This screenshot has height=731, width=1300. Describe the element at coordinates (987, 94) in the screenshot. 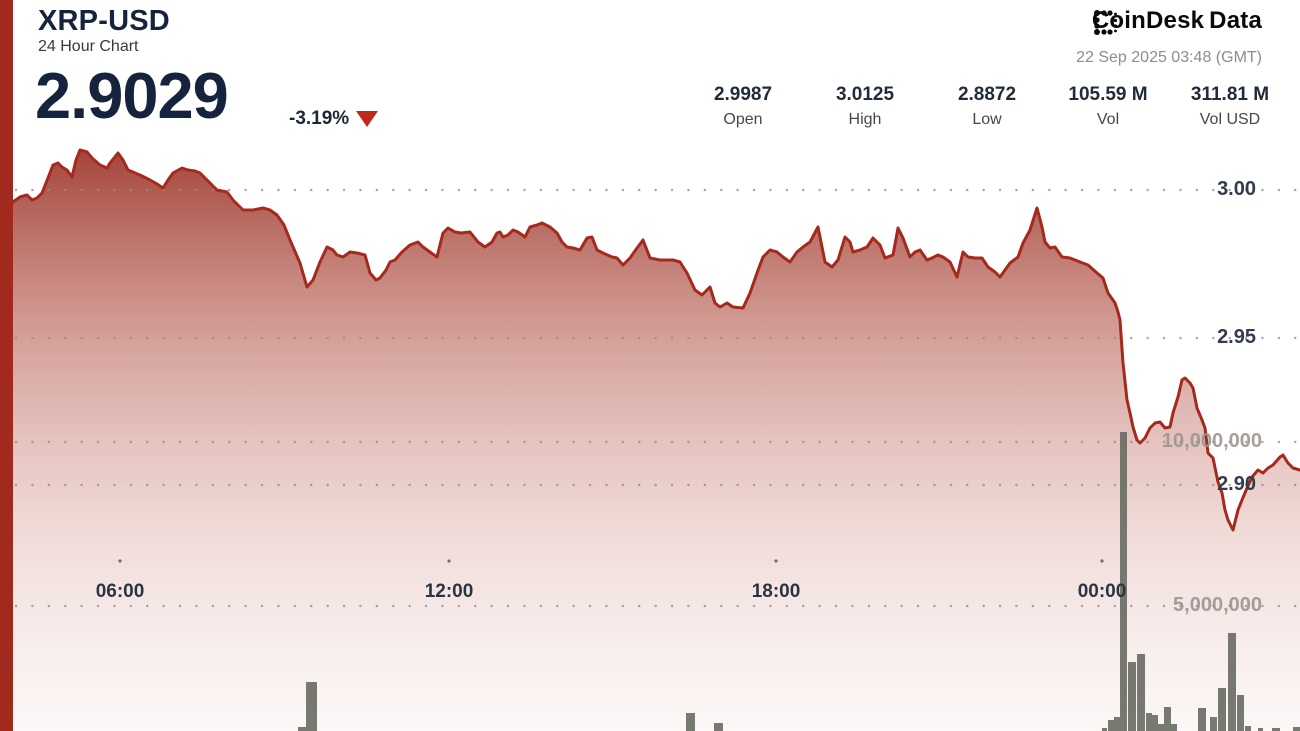

I see `stat-low-value: 2.8872` at that location.